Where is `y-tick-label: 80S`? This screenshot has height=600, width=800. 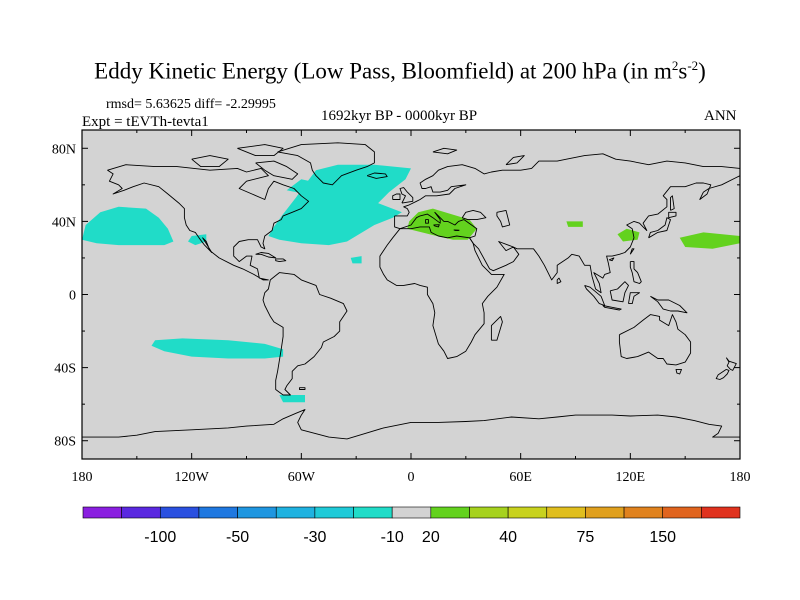
y-tick-label: 80S is located at coordinates (65, 442).